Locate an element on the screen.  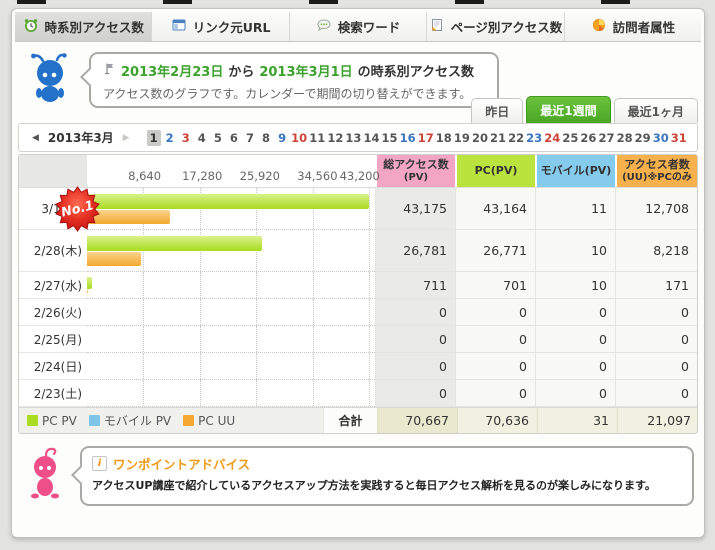
tab-page-access: ページ別アクセス数 is located at coordinates (496, 26).